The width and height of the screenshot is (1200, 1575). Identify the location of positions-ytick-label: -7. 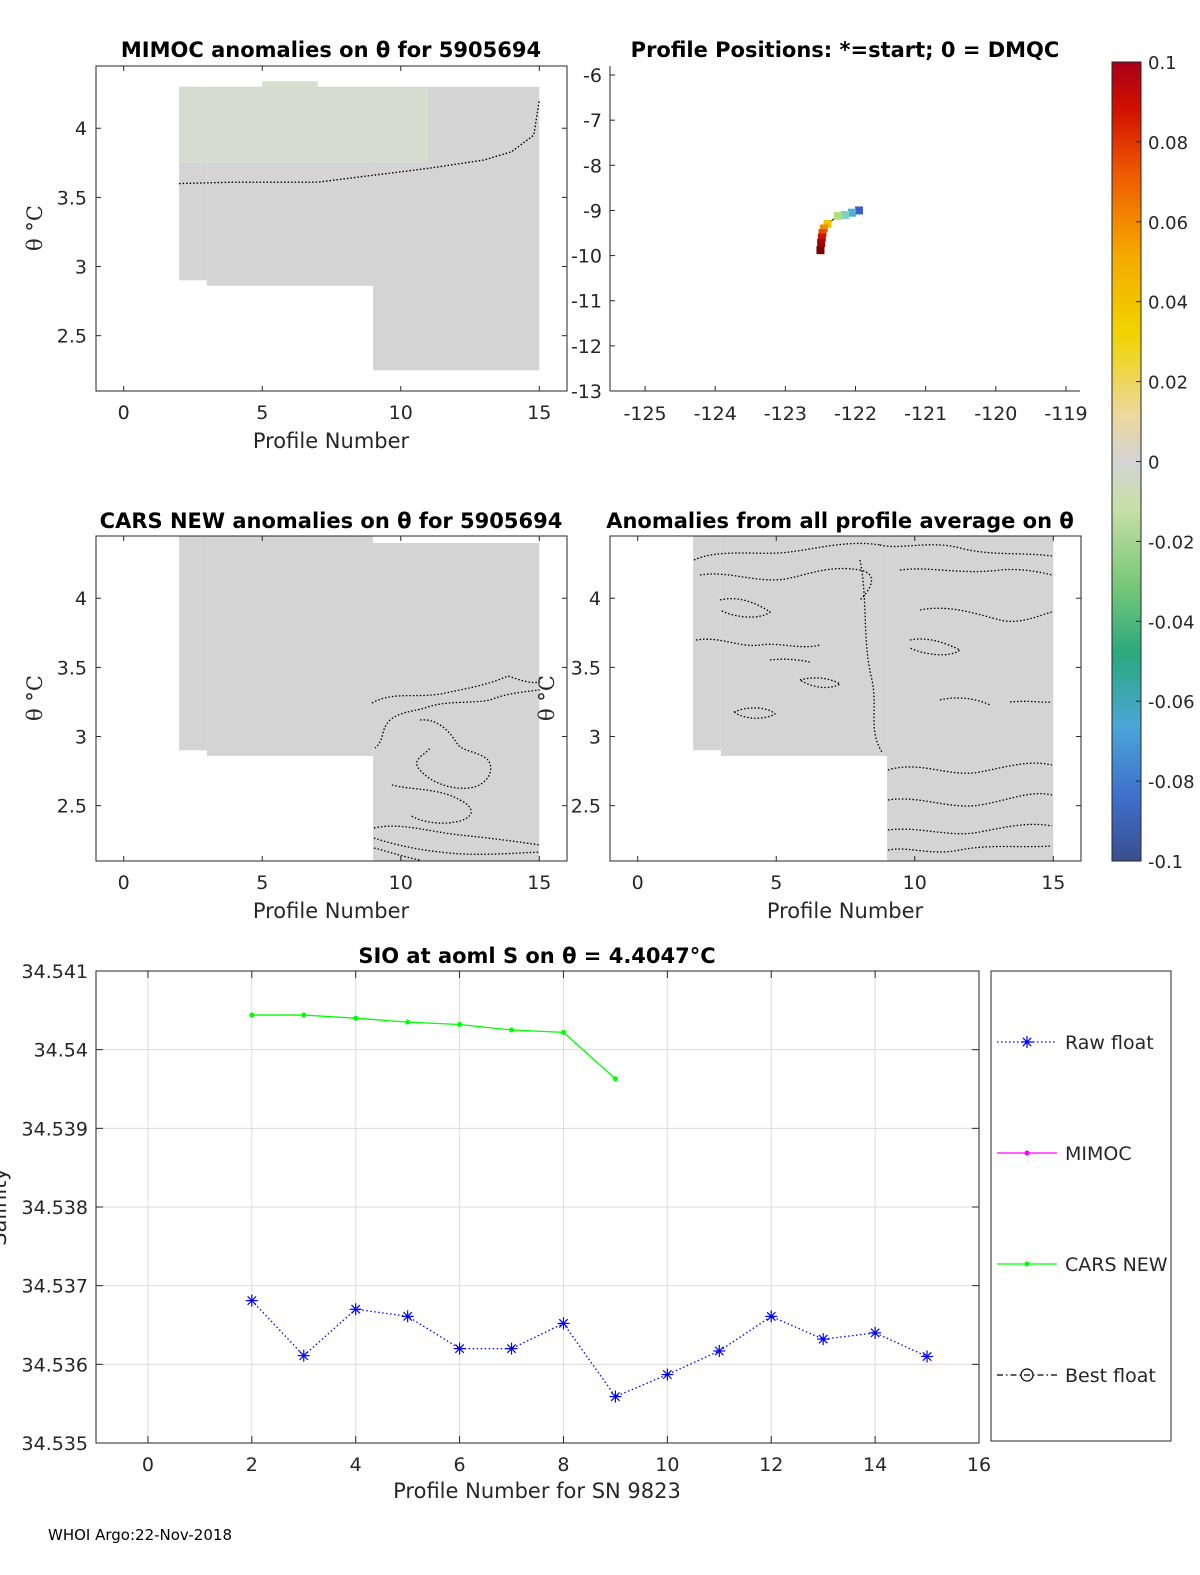
(592, 121).